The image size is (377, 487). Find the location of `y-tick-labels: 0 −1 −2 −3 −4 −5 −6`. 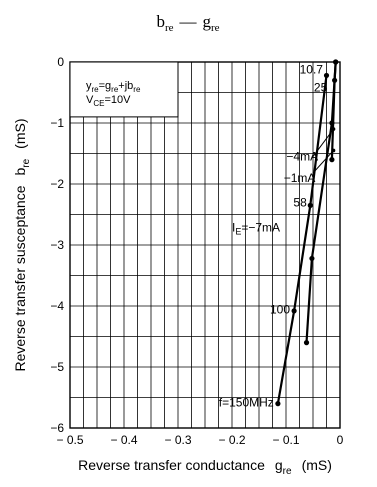

y-tick-labels: 0 −1 −2 −3 −4 −5 −6 is located at coordinates (57, 245).